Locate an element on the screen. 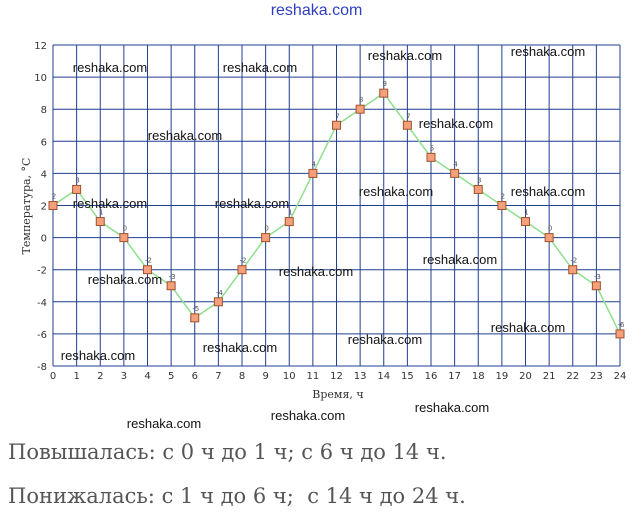 Image resolution: width=633 pixels, height=525 pixels. x-tick-label: 22 is located at coordinates (572, 376).